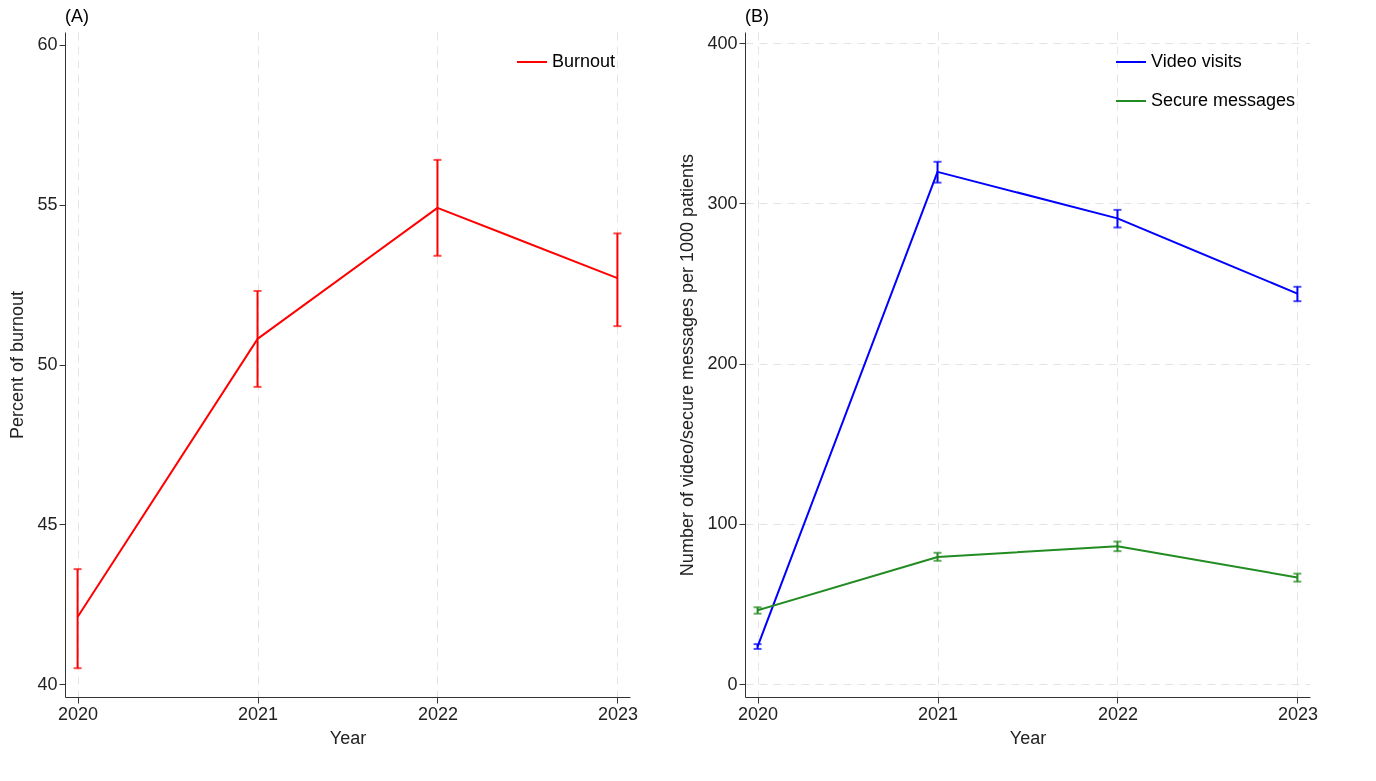 This screenshot has width=1376, height=781. What do you see at coordinates (757, 16) in the screenshot?
I see `chart-title: (B)` at bounding box center [757, 16].